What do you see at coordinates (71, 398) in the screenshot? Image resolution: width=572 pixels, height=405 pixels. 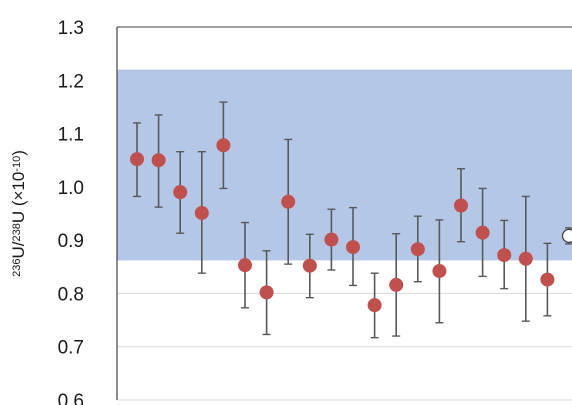 I see `y-tick-label-0: 0.6` at bounding box center [71, 398].